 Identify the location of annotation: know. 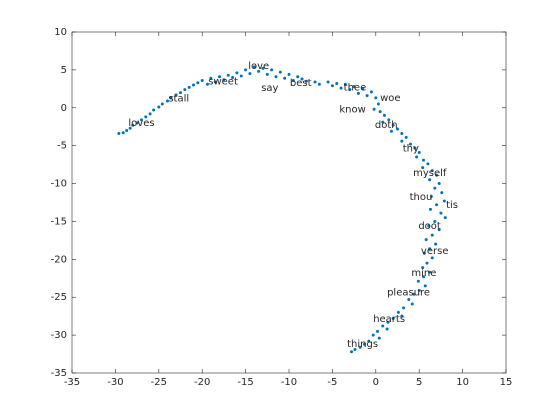
(352, 109).